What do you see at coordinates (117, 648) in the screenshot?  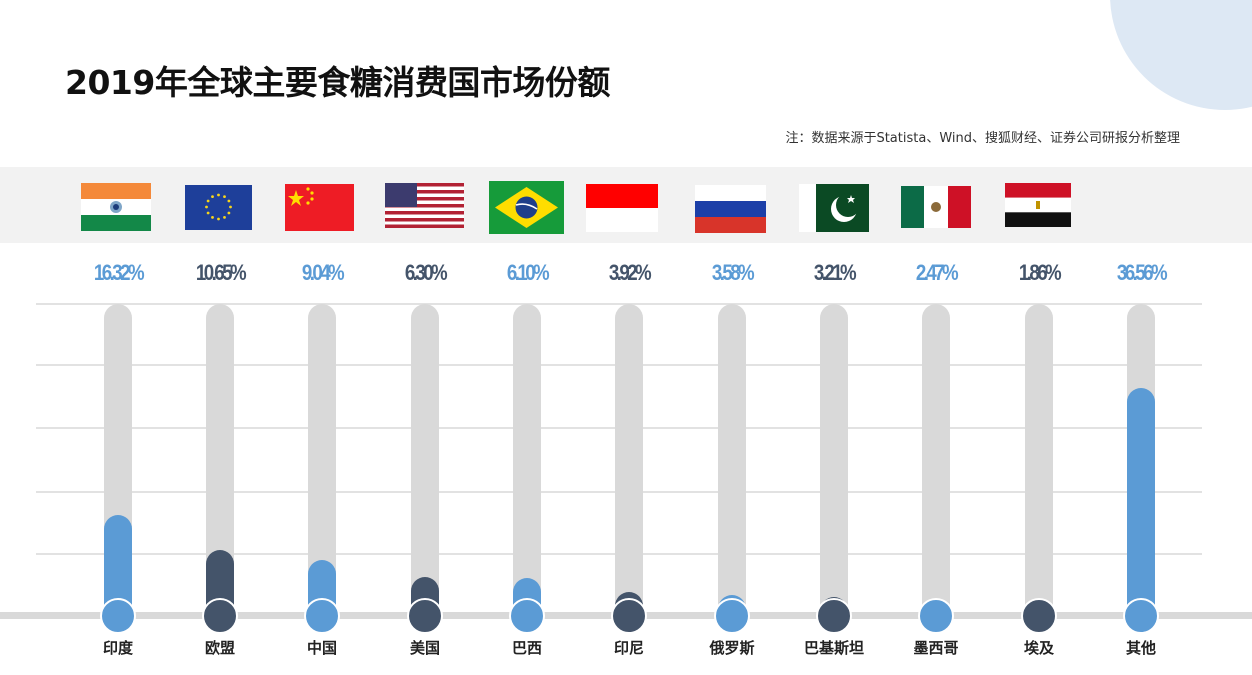 I see `category-label: 印度` at bounding box center [117, 648].